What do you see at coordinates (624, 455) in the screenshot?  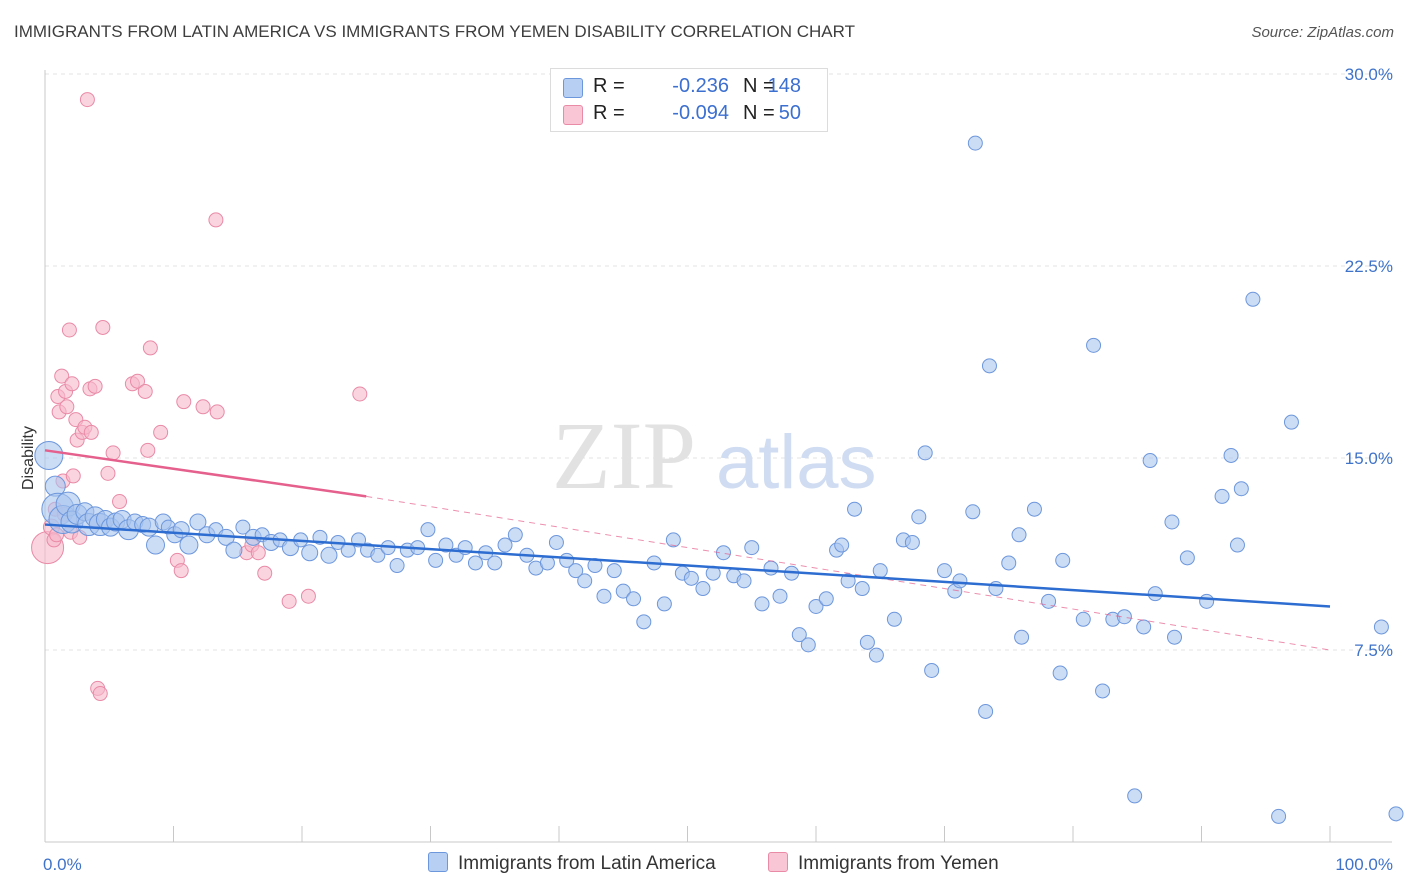 I see `watermark-zip: ZIP` at bounding box center [624, 455].